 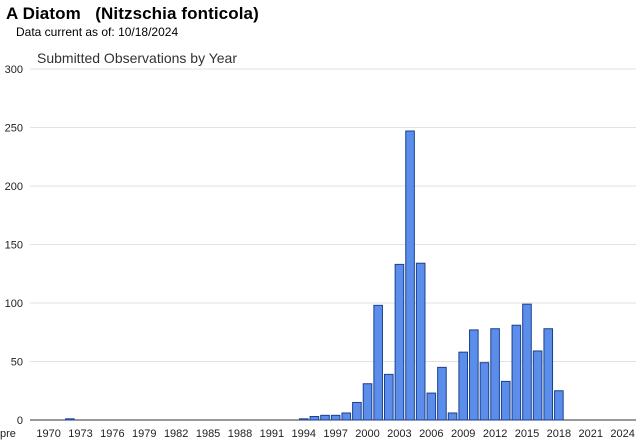 I want to click on y-tick-label: 200, so click(x=14, y=187).